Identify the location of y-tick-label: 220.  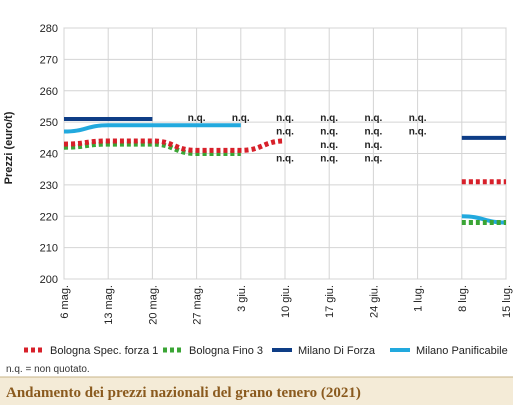
(49, 217).